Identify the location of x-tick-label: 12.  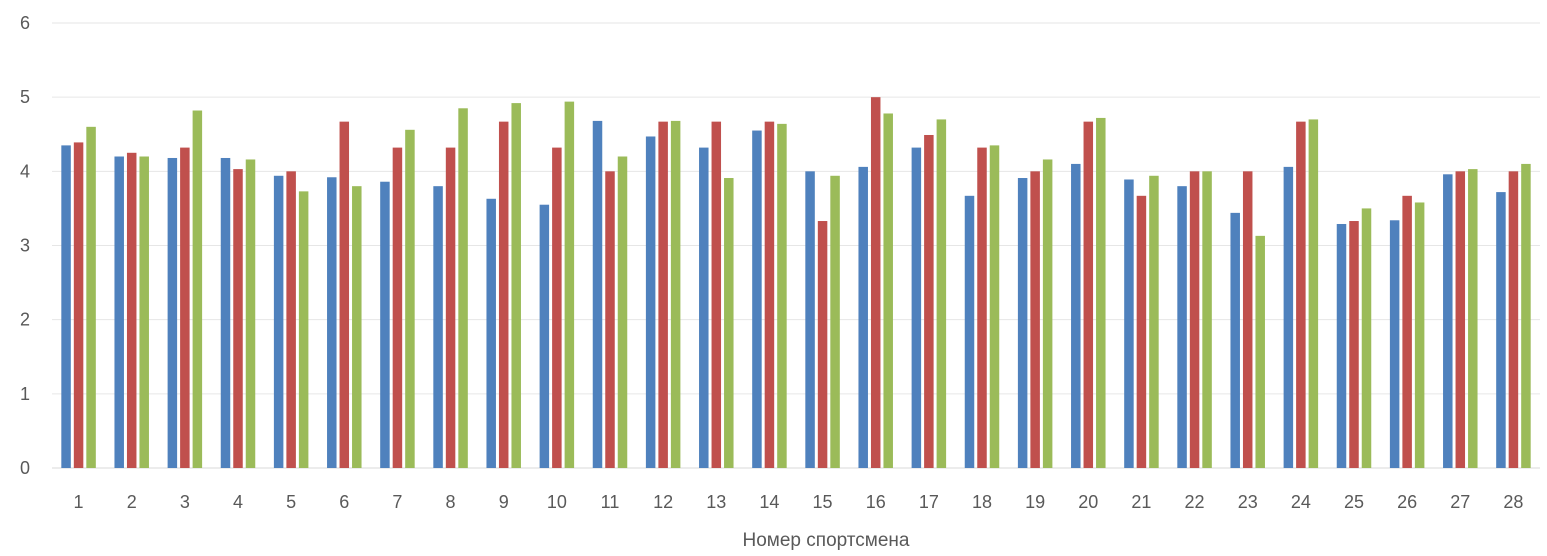
(663, 502).